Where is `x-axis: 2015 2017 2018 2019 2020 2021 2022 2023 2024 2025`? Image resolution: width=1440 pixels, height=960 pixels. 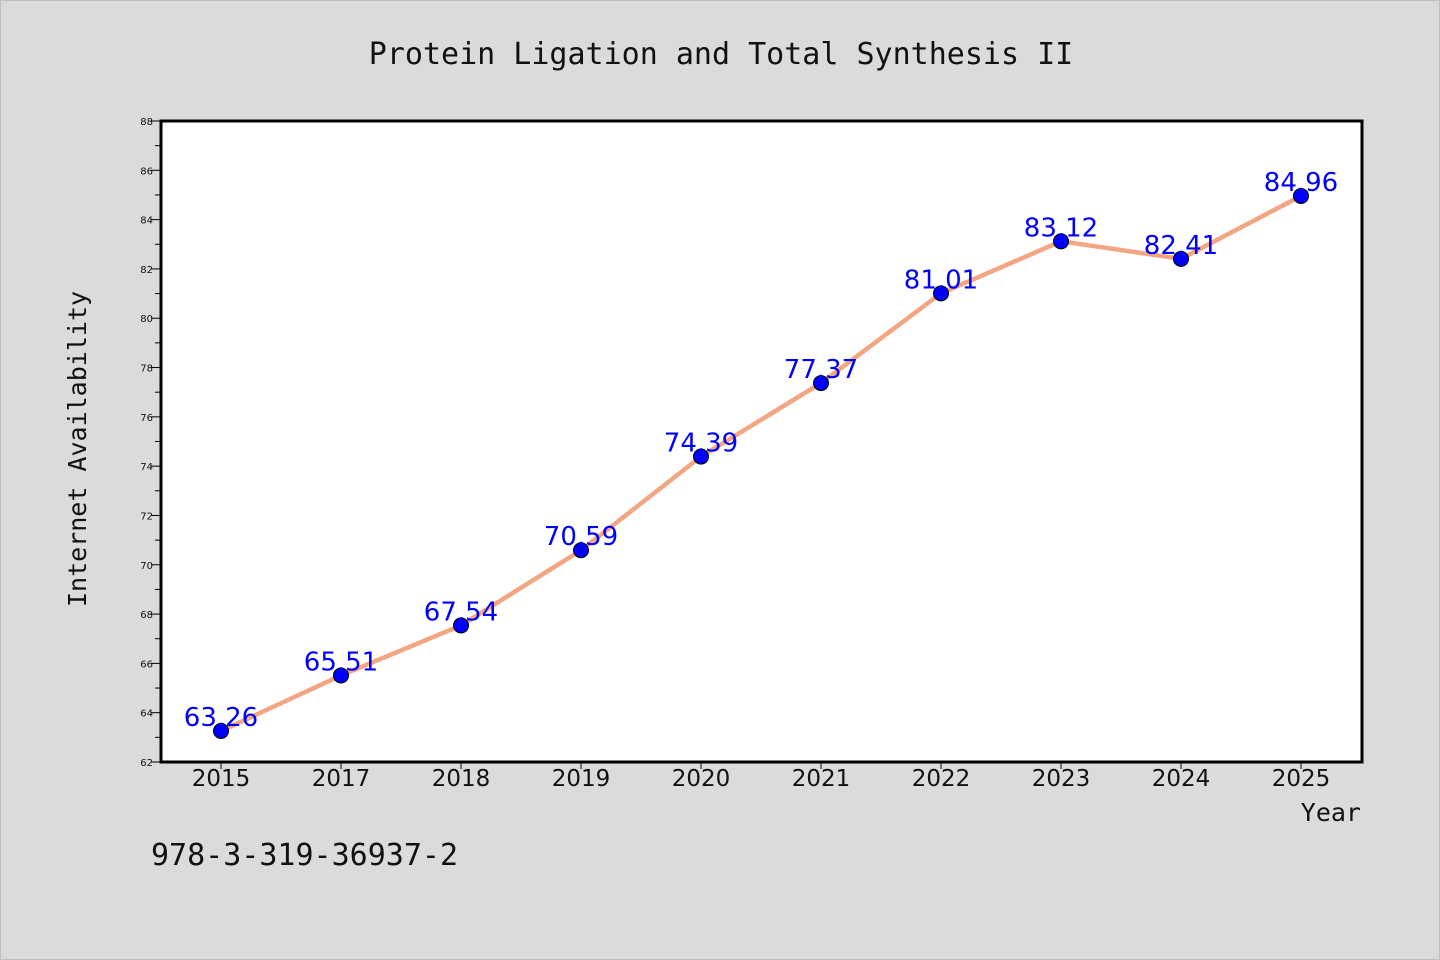
x-axis: 2015 2017 2018 2019 2020 2021 2022 2023 2024 2025 is located at coordinates (761, 777).